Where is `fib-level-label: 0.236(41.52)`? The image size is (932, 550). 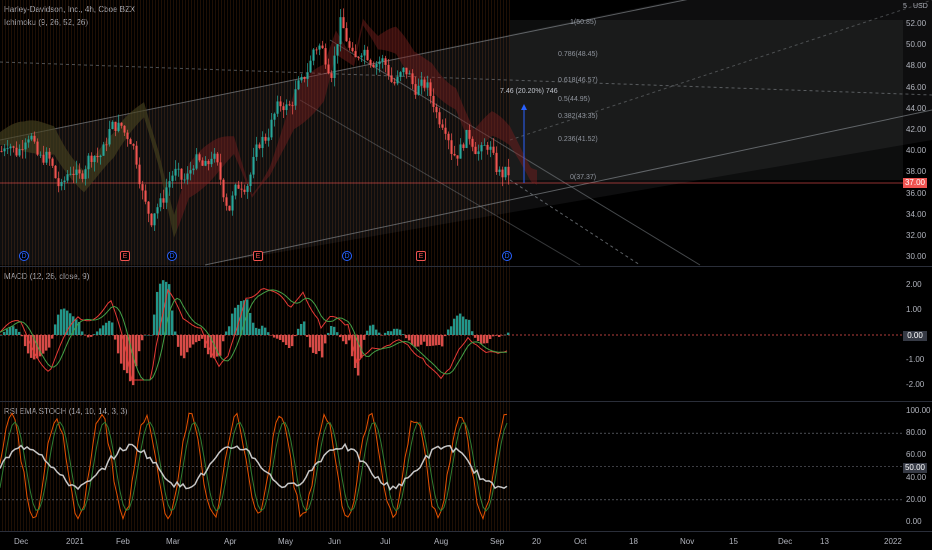
fib-level-label: 0.236(41.52) is located at coordinates (578, 139).